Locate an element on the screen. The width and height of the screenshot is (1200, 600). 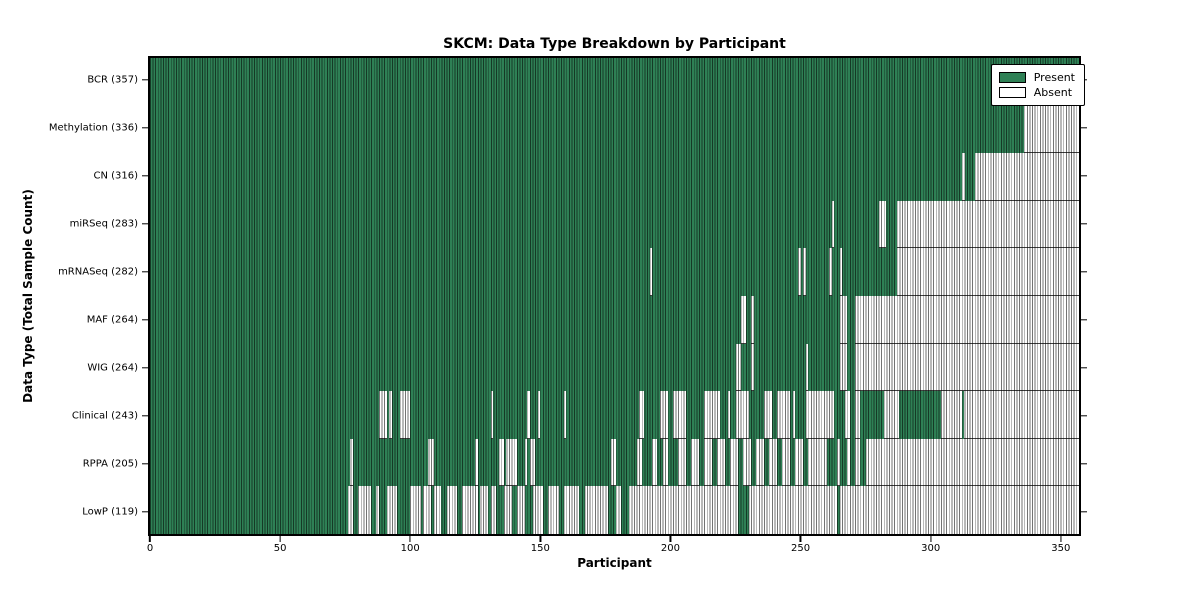
row-band-mrnaseq is located at coordinates (614, 272).